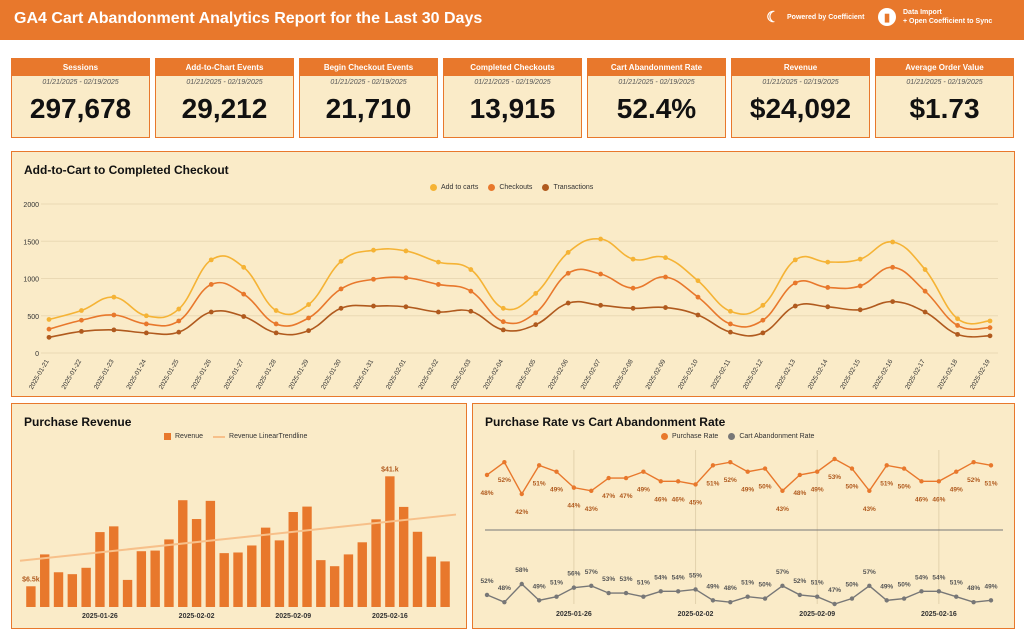 The image size is (1024, 639). Describe the element at coordinates (510, 187) in the screenshot. I see `legend-item: Checkouts` at that location.